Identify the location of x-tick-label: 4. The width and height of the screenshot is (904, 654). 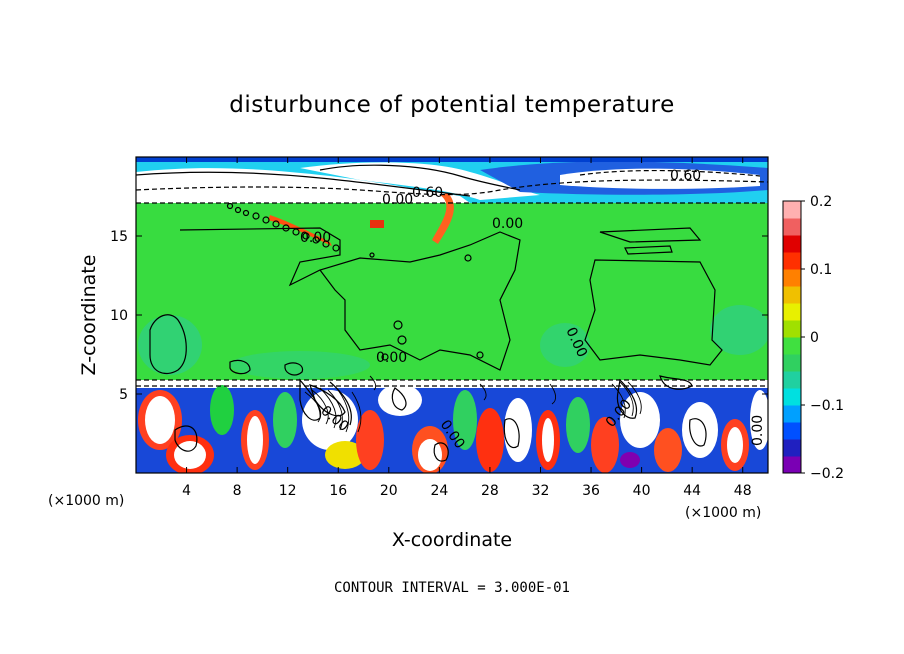
(186, 491).